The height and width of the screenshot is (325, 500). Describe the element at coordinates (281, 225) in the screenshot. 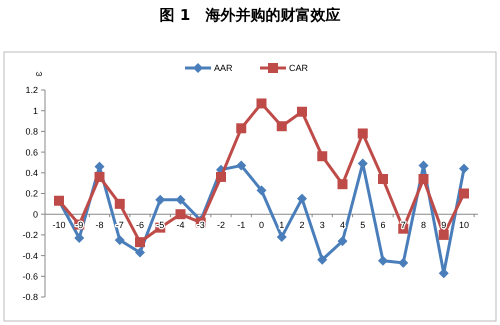

I see `x-tick-label: 1` at that location.